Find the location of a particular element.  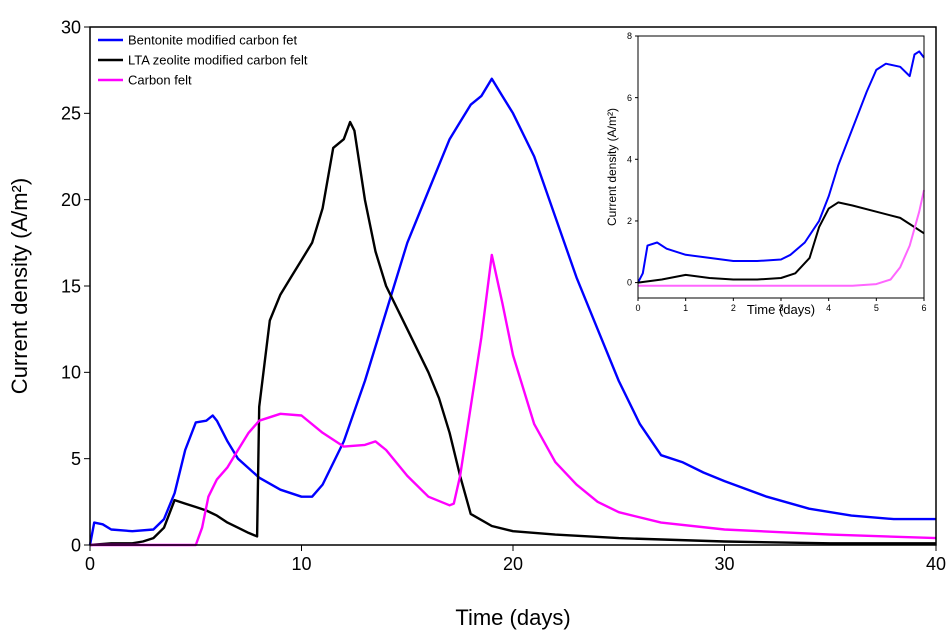

legend-label-bentonite-modified-carbon-fet: Bentonite modified carbon fet is located at coordinates (212, 40).